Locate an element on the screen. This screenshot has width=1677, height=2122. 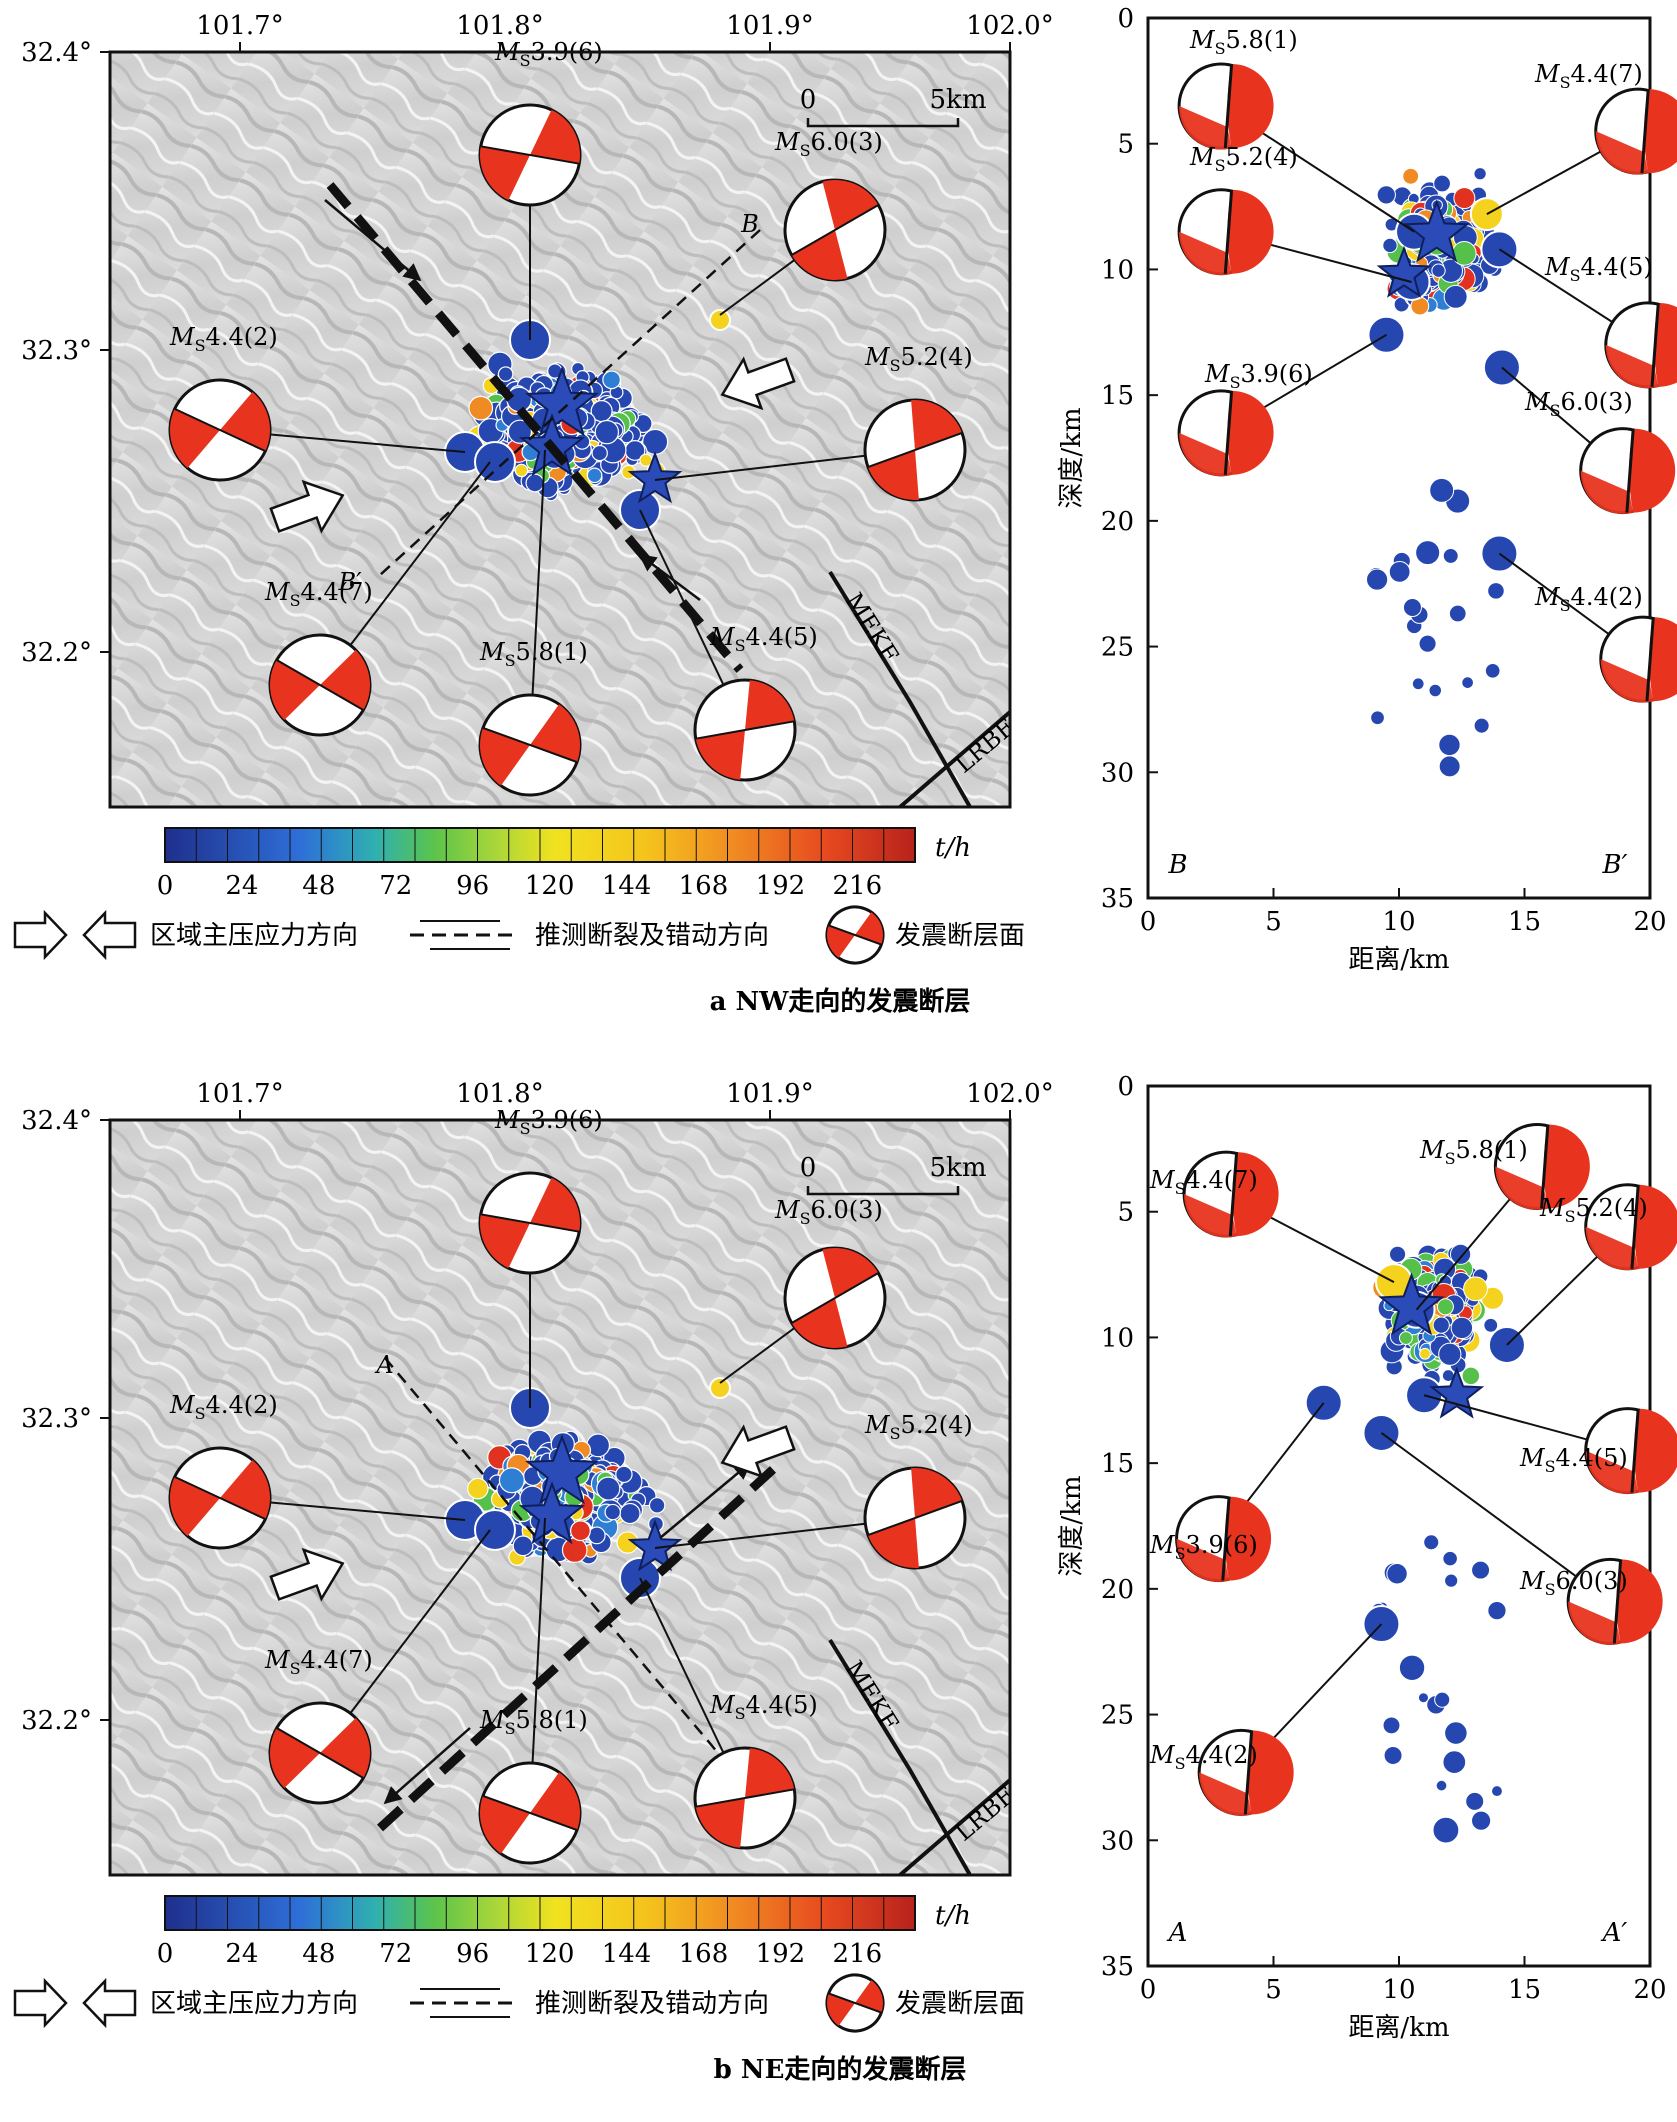
magnitude-label: MS6.0(3) is located at coordinates (1578, 404).